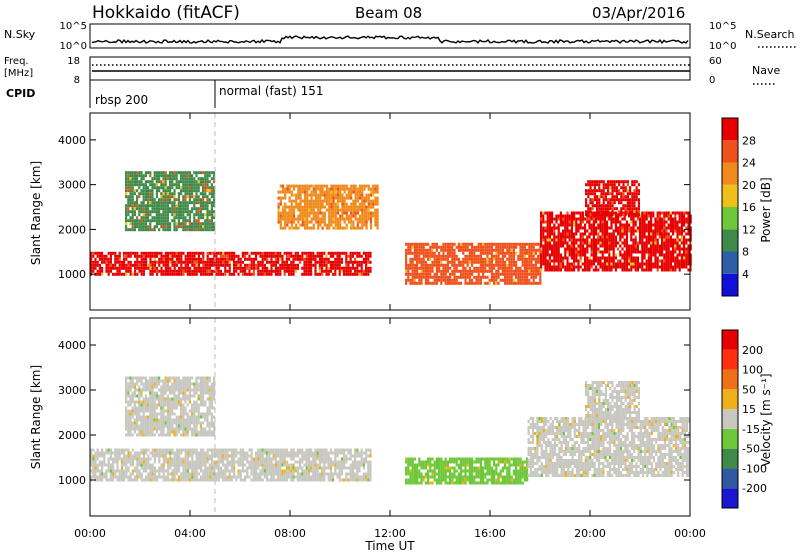 Image resolution: width=800 pixels, height=554 pixels. Describe the element at coordinates (170, 201) in the screenshot. I see `power-echo-upper_arc` at that location.